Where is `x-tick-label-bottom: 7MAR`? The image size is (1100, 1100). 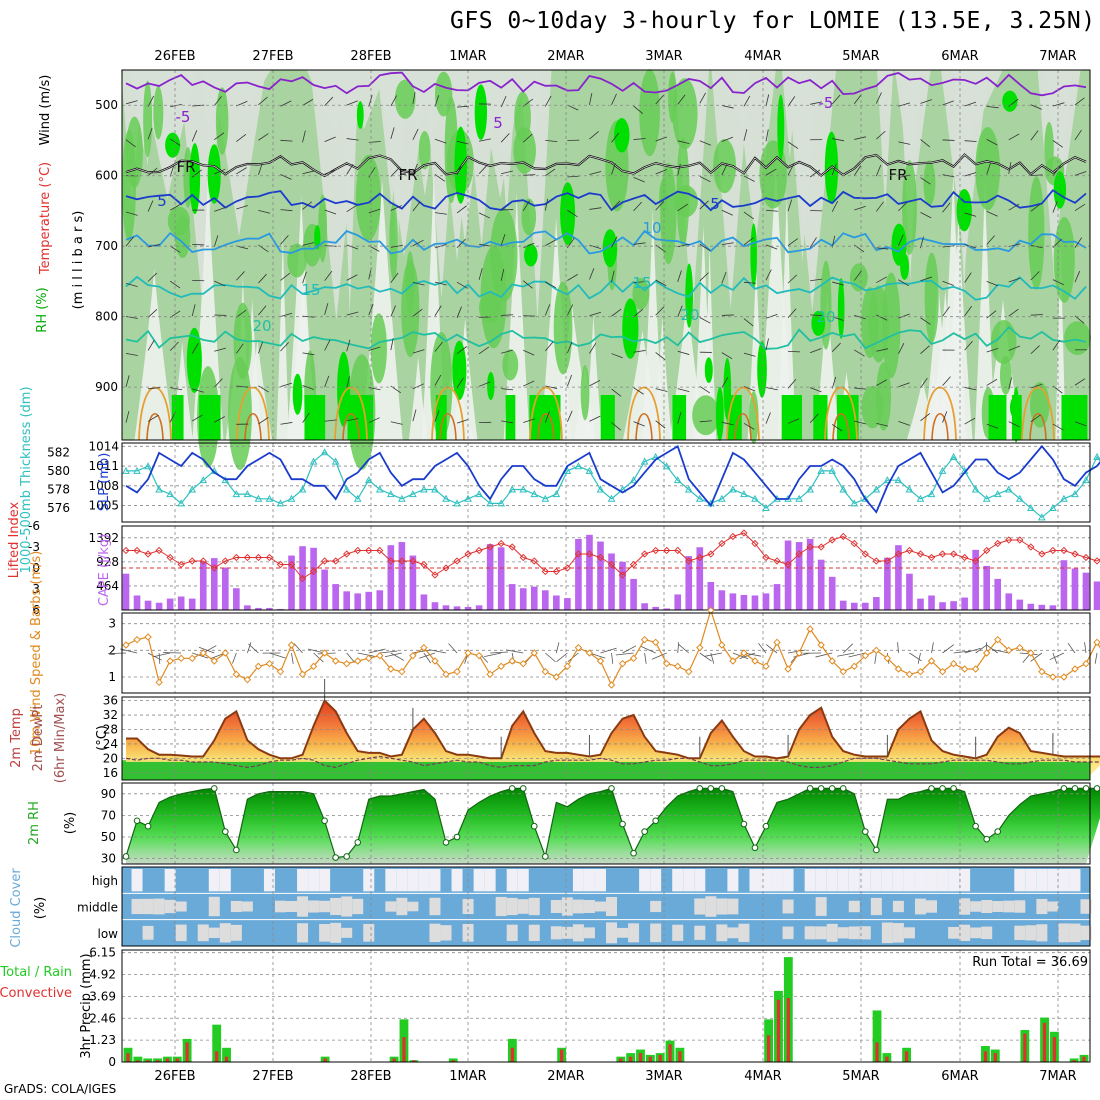 x-tick-label-bottom: 7MAR is located at coordinates (1057, 1076).